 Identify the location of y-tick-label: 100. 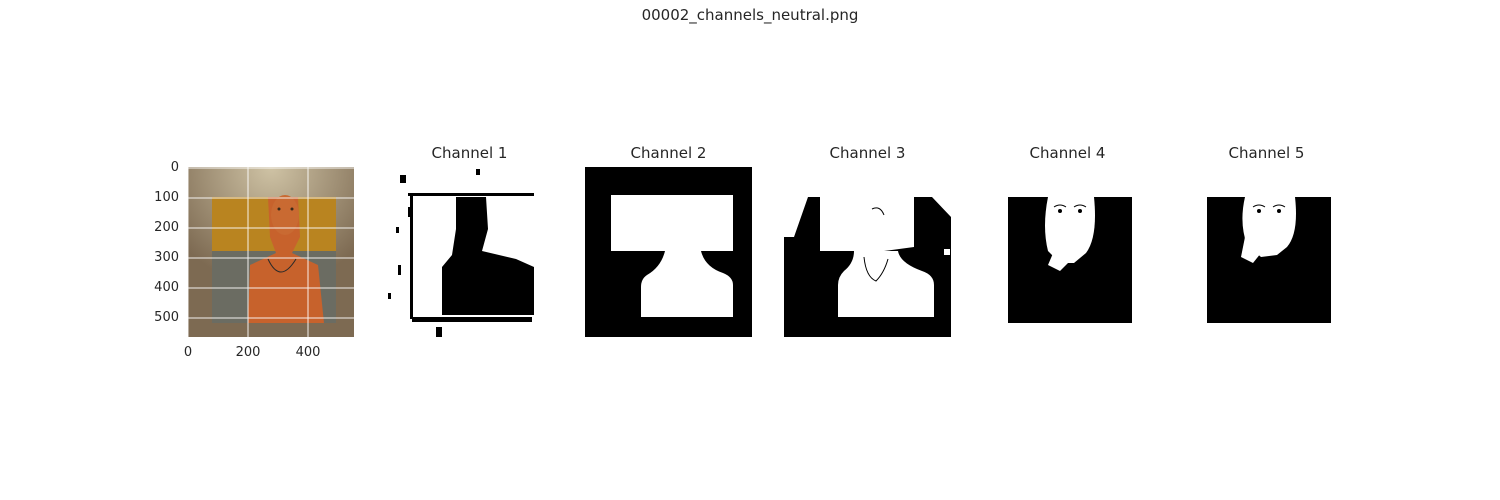
(166, 197).